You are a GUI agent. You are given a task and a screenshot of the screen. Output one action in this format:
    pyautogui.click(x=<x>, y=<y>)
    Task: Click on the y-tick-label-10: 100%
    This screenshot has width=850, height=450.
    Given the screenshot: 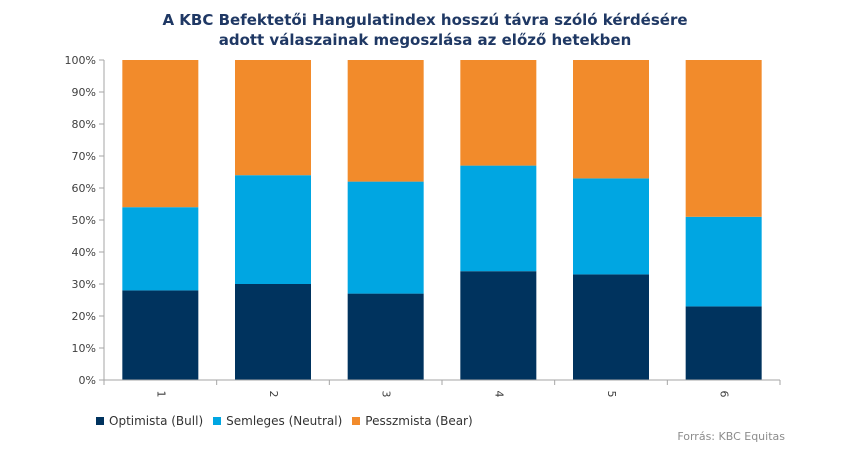 What is the action you would take?
    pyautogui.click(x=80, y=60)
    